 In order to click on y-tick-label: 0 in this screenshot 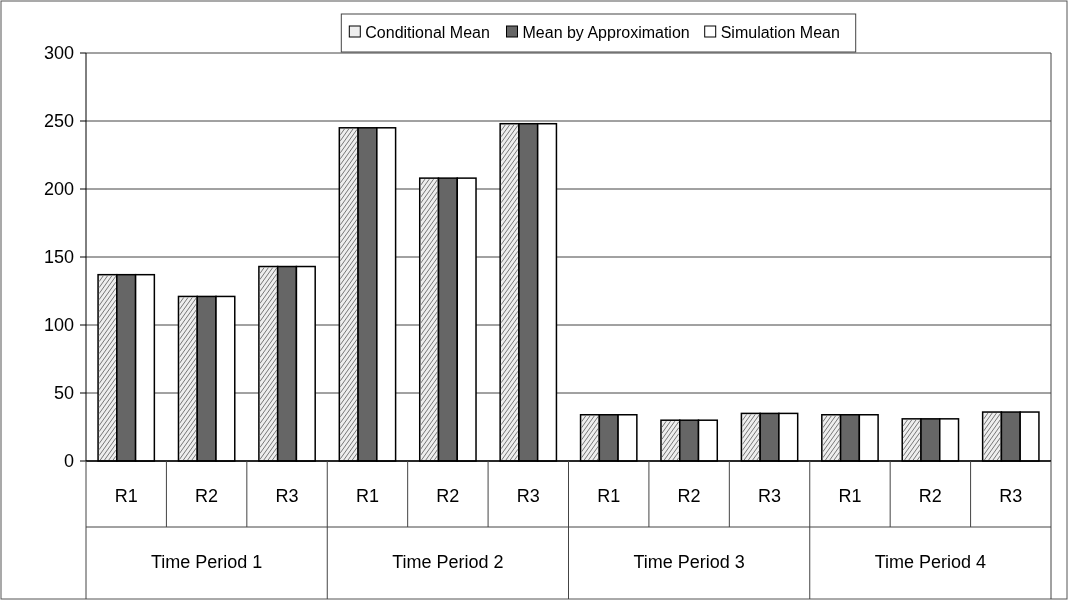, I will do `click(68, 461)`.